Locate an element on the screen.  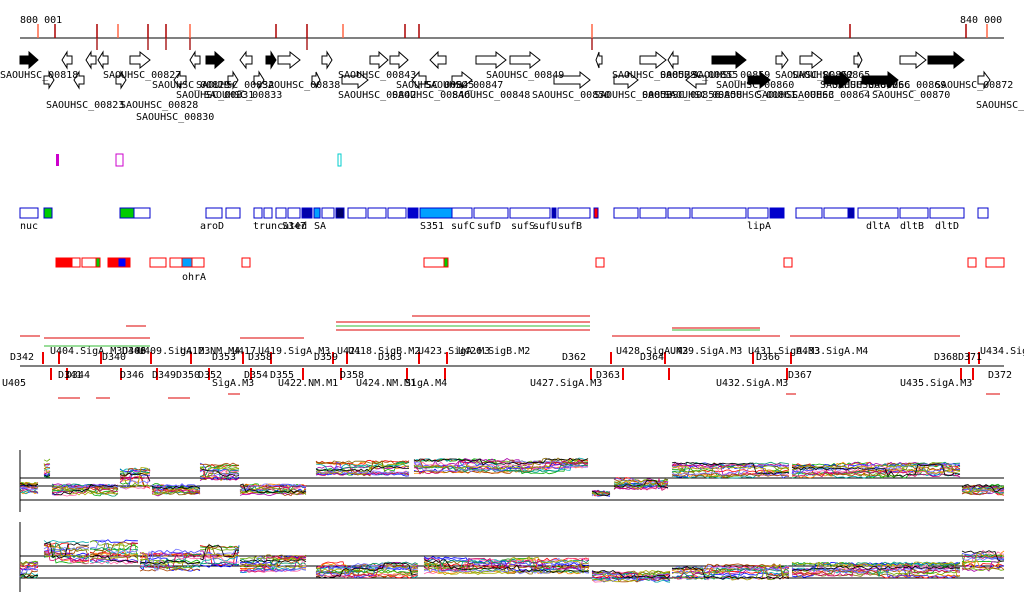
gene-label: SAOUHSC_00864 is located at coordinates (831, 95).